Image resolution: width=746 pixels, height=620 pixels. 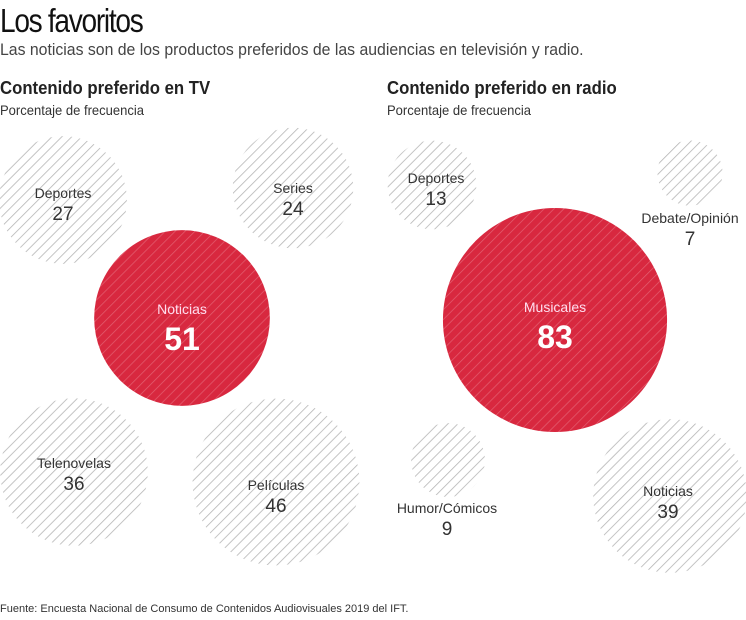 I want to click on radio-bubble-deportes, so click(x=432, y=185).